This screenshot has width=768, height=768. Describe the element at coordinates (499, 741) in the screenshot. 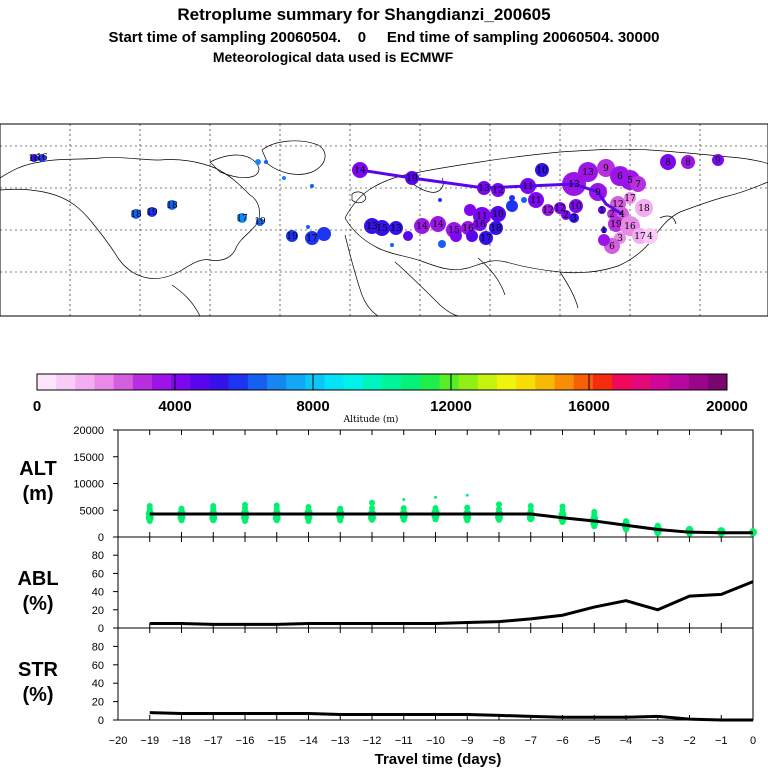

I see `x-tick-label: −8` at that location.